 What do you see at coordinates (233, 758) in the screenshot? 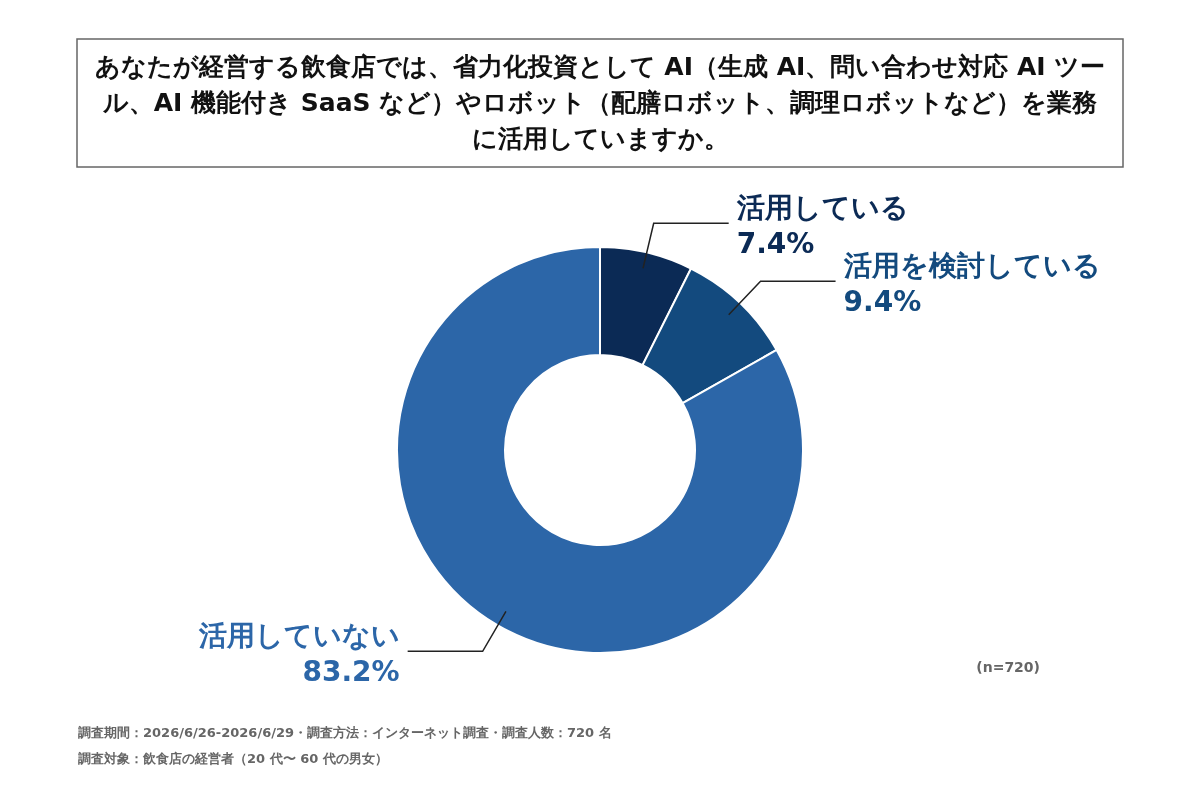
I see `text: 調査対象：飲食店の経営者（20 代〜 60 代の男女）` at bounding box center [233, 758].